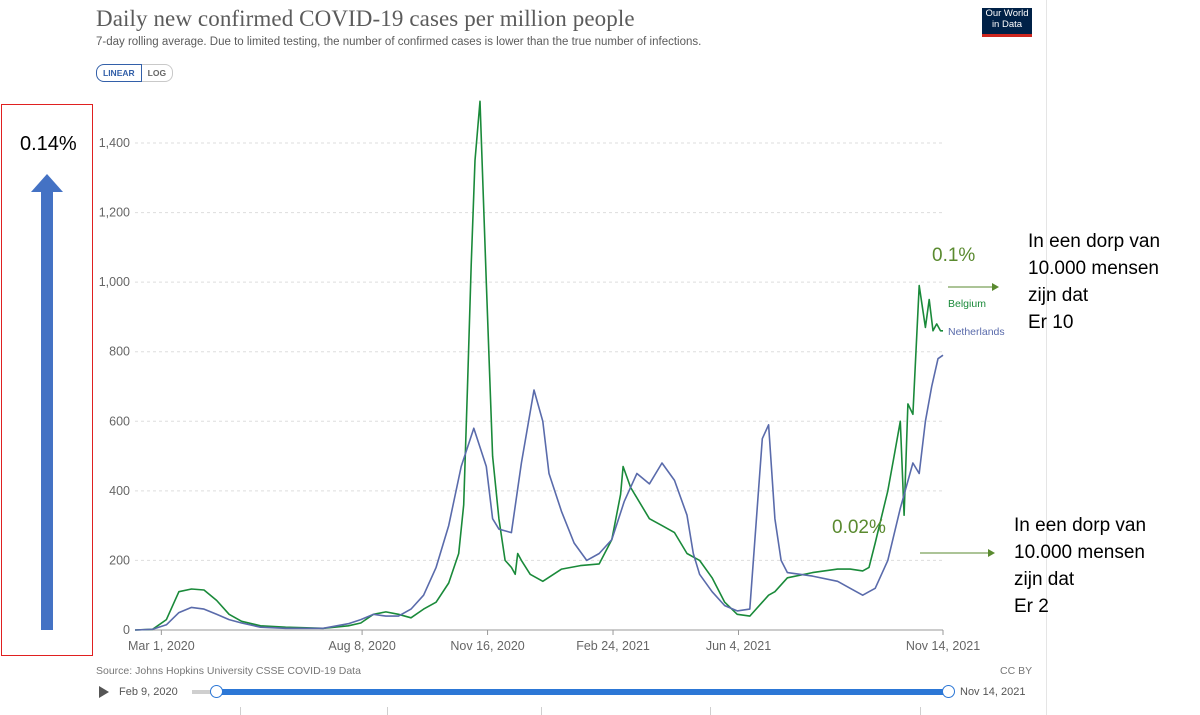 This screenshot has height=715, width=1200. I want to click on y-tick-label: 1,200, so click(114, 213).